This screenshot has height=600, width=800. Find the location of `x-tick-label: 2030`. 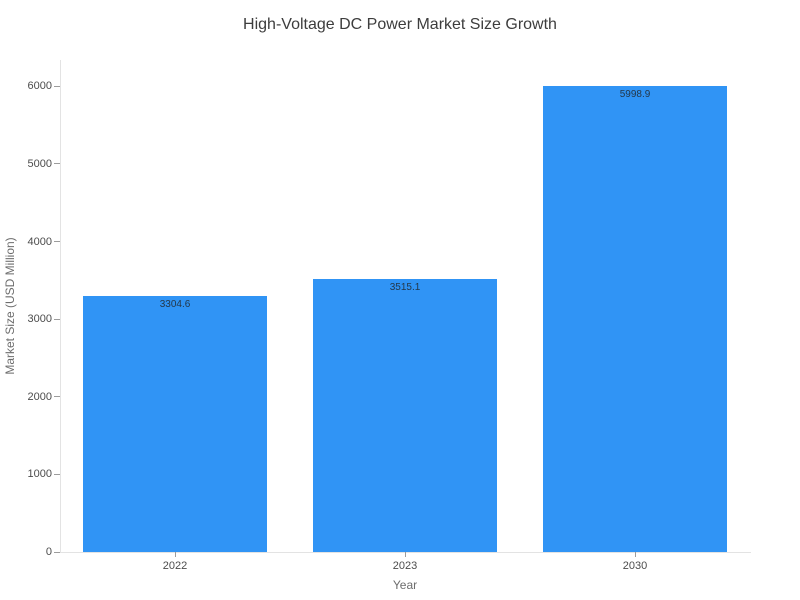

x-tick-label: 2030 is located at coordinates (635, 566).